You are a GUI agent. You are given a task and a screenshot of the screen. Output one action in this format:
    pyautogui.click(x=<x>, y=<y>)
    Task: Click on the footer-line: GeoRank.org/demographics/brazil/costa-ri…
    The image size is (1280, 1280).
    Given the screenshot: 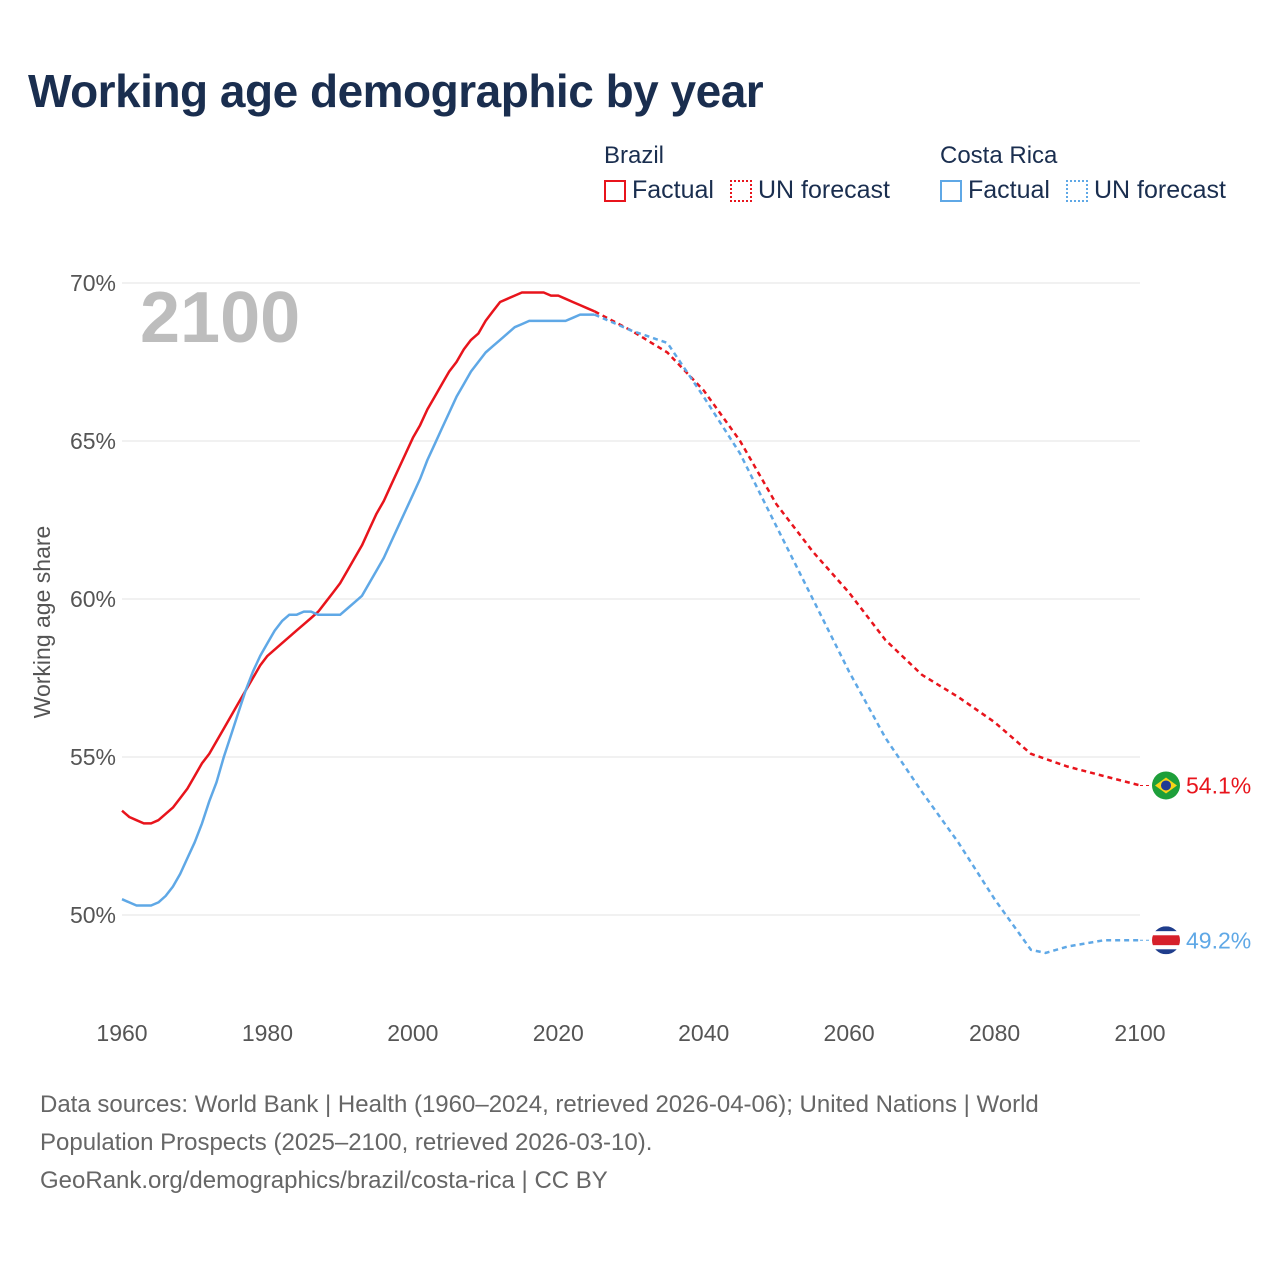 What is the action you would take?
    pyautogui.click(x=324, y=1180)
    